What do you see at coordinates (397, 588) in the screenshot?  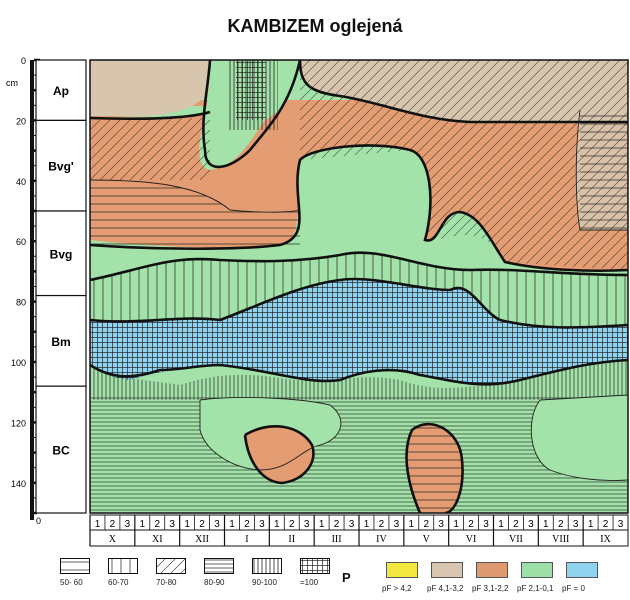 I see `color-legend-label: pF > 4,2` at bounding box center [397, 588].